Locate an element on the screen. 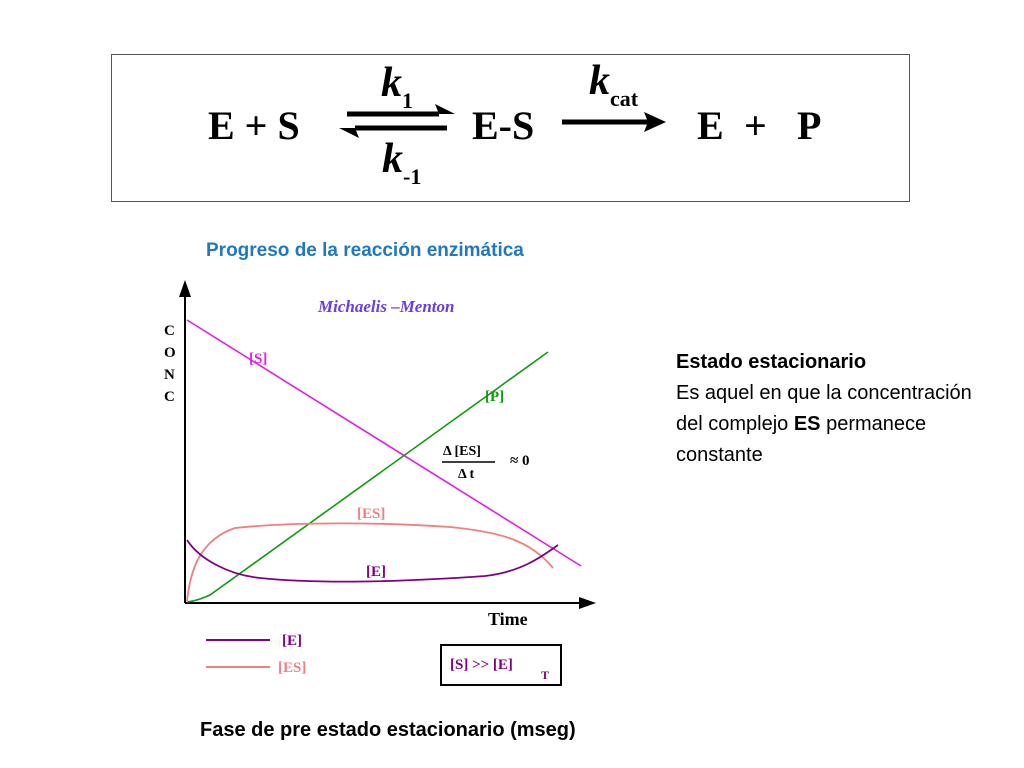  y-label-letter-4: C is located at coordinates (169, 397).